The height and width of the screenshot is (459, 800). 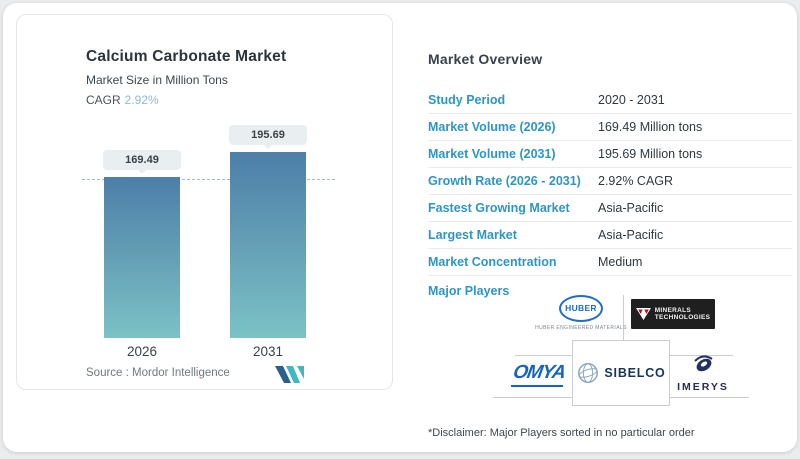 I want to click on row-value: 2.92% CAGR, so click(x=636, y=181).